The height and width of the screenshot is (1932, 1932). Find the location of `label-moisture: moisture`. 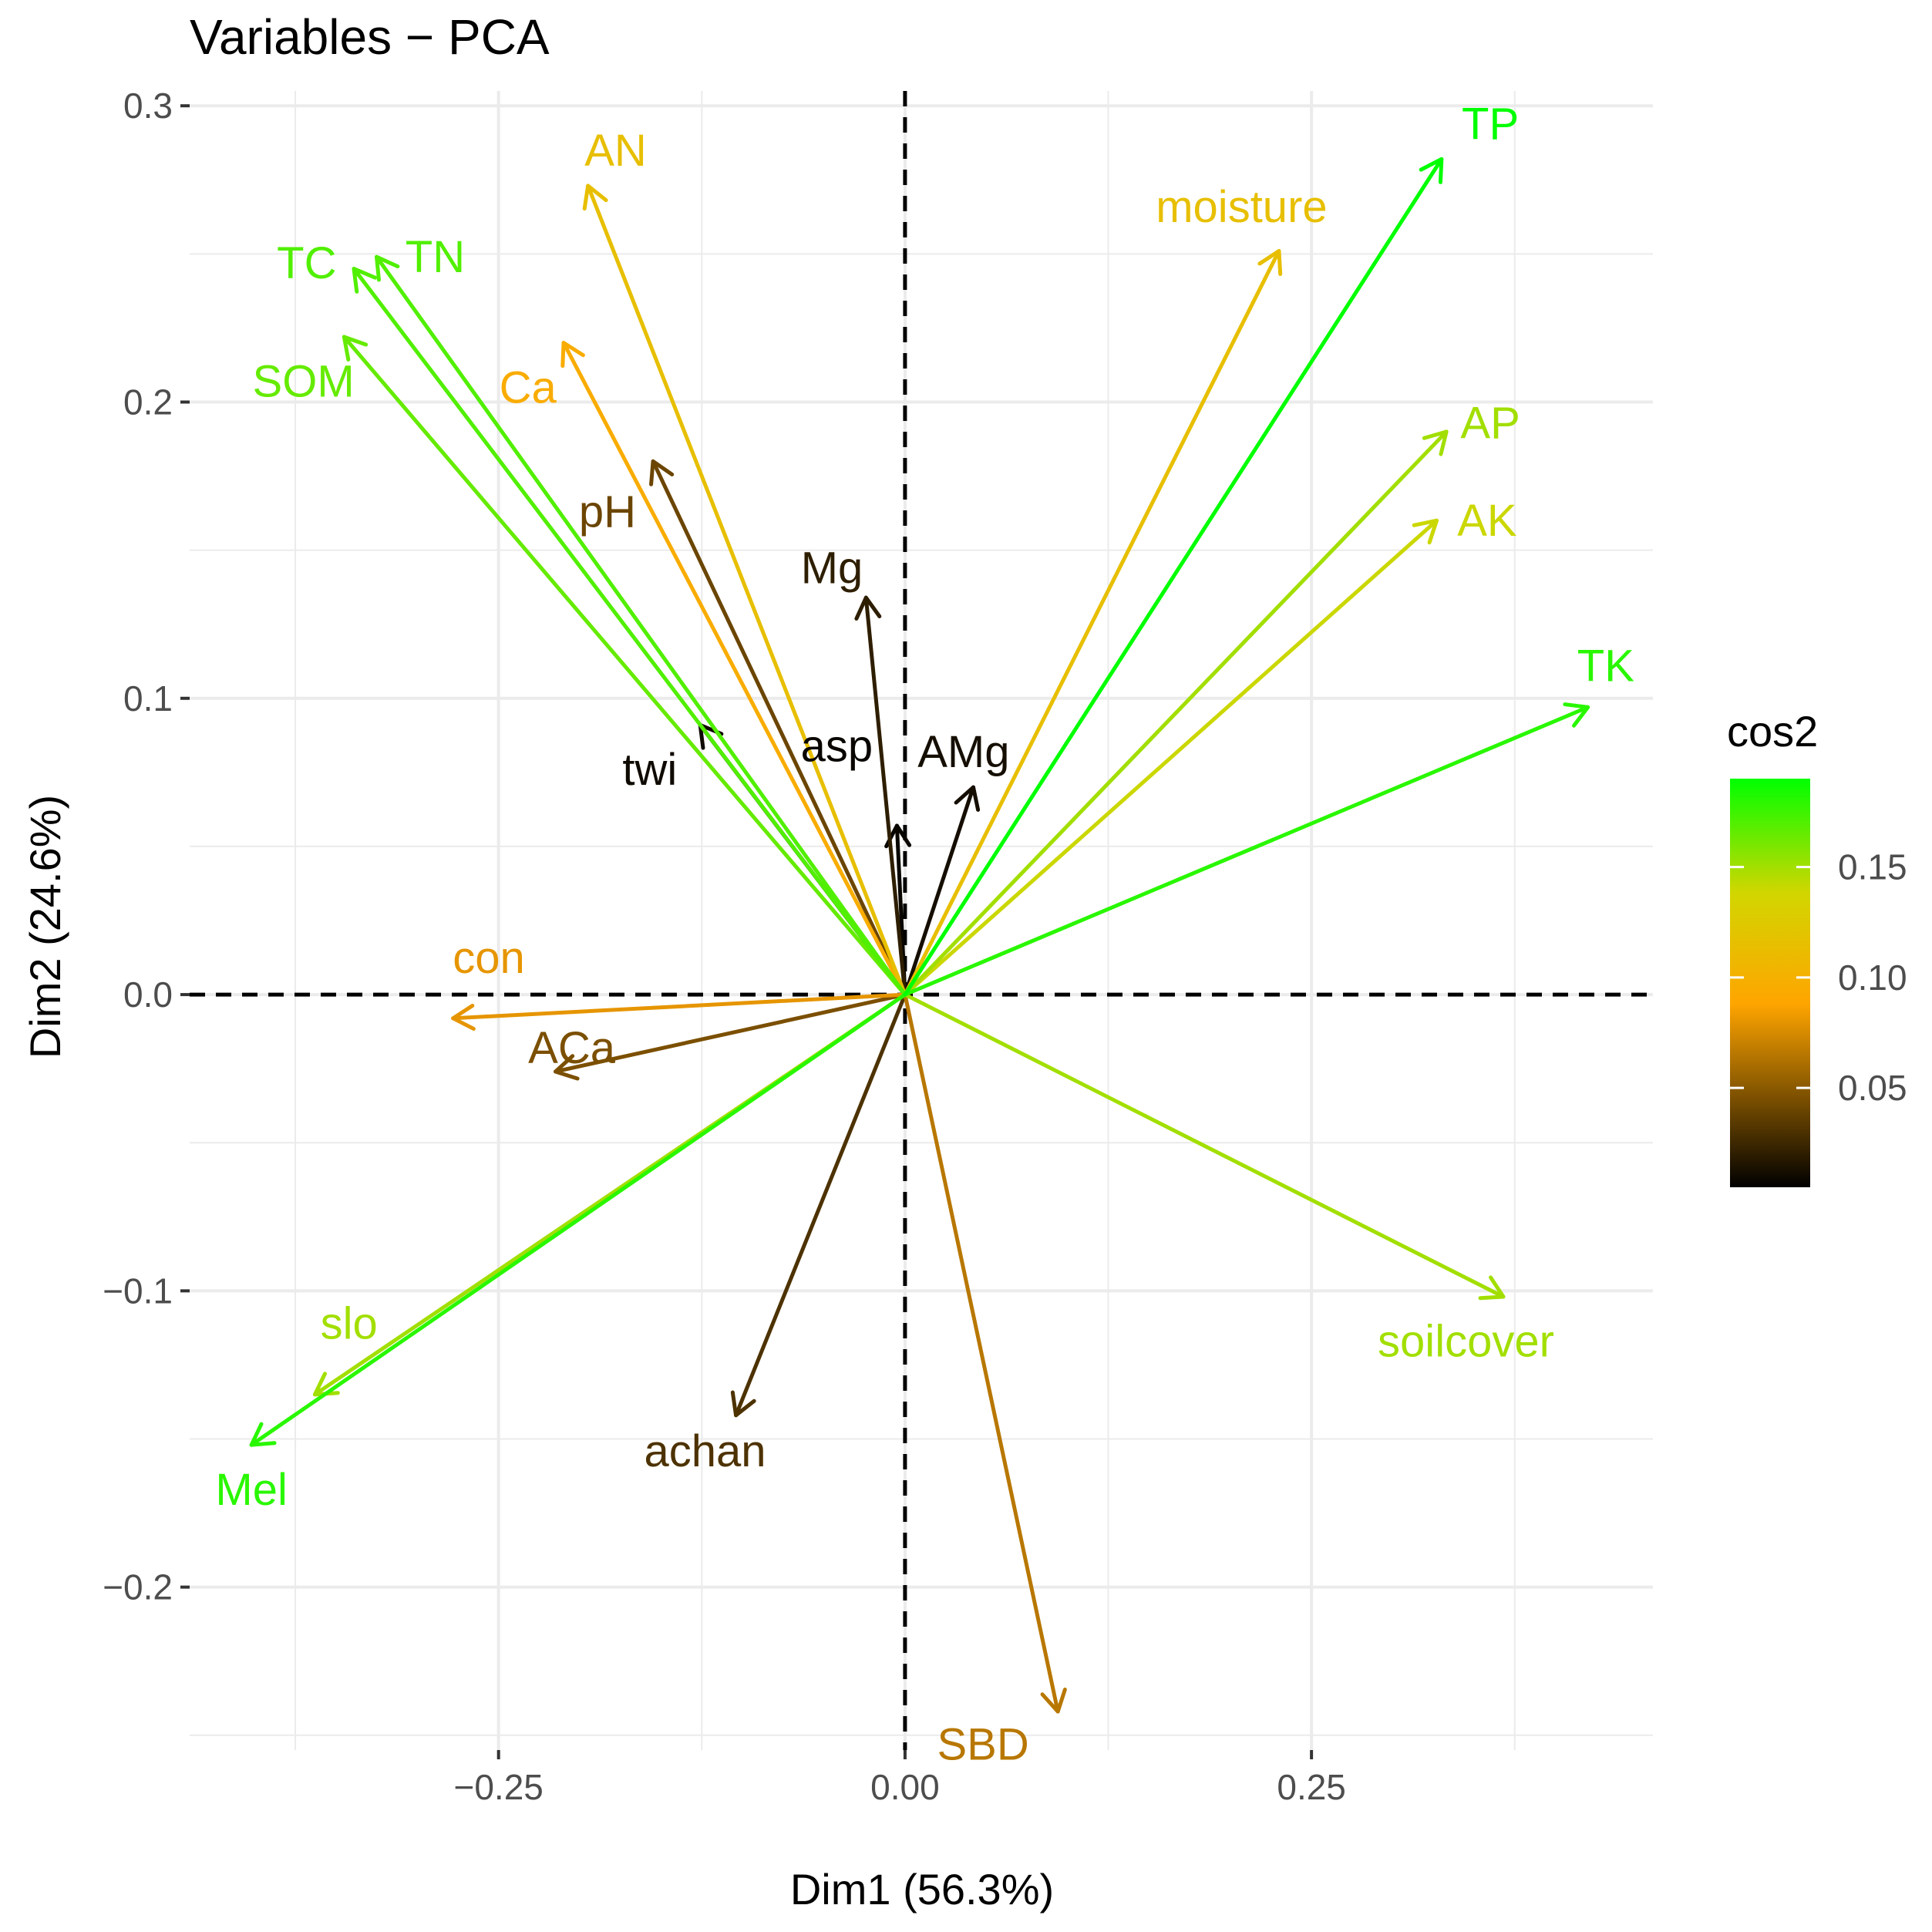

label-moisture: moisture is located at coordinates (1241, 207).